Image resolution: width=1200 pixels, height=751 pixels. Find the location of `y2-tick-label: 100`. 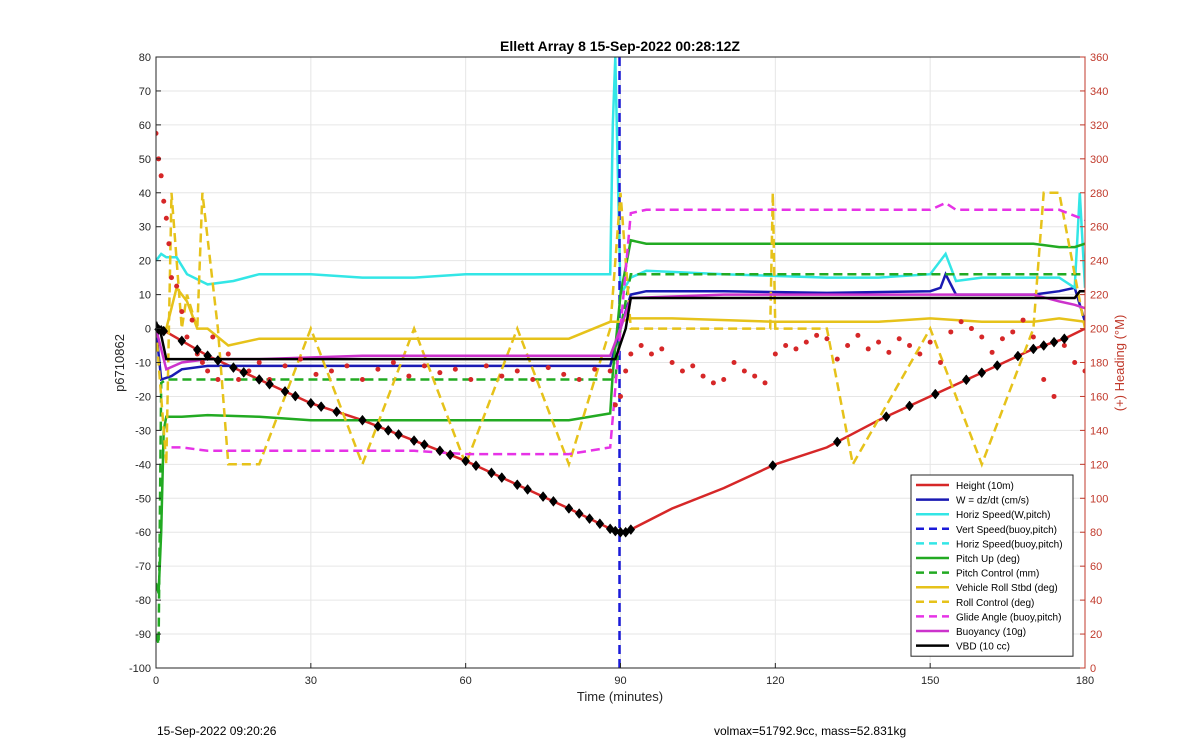

y2-tick-label: 100 is located at coordinates (1099, 499).